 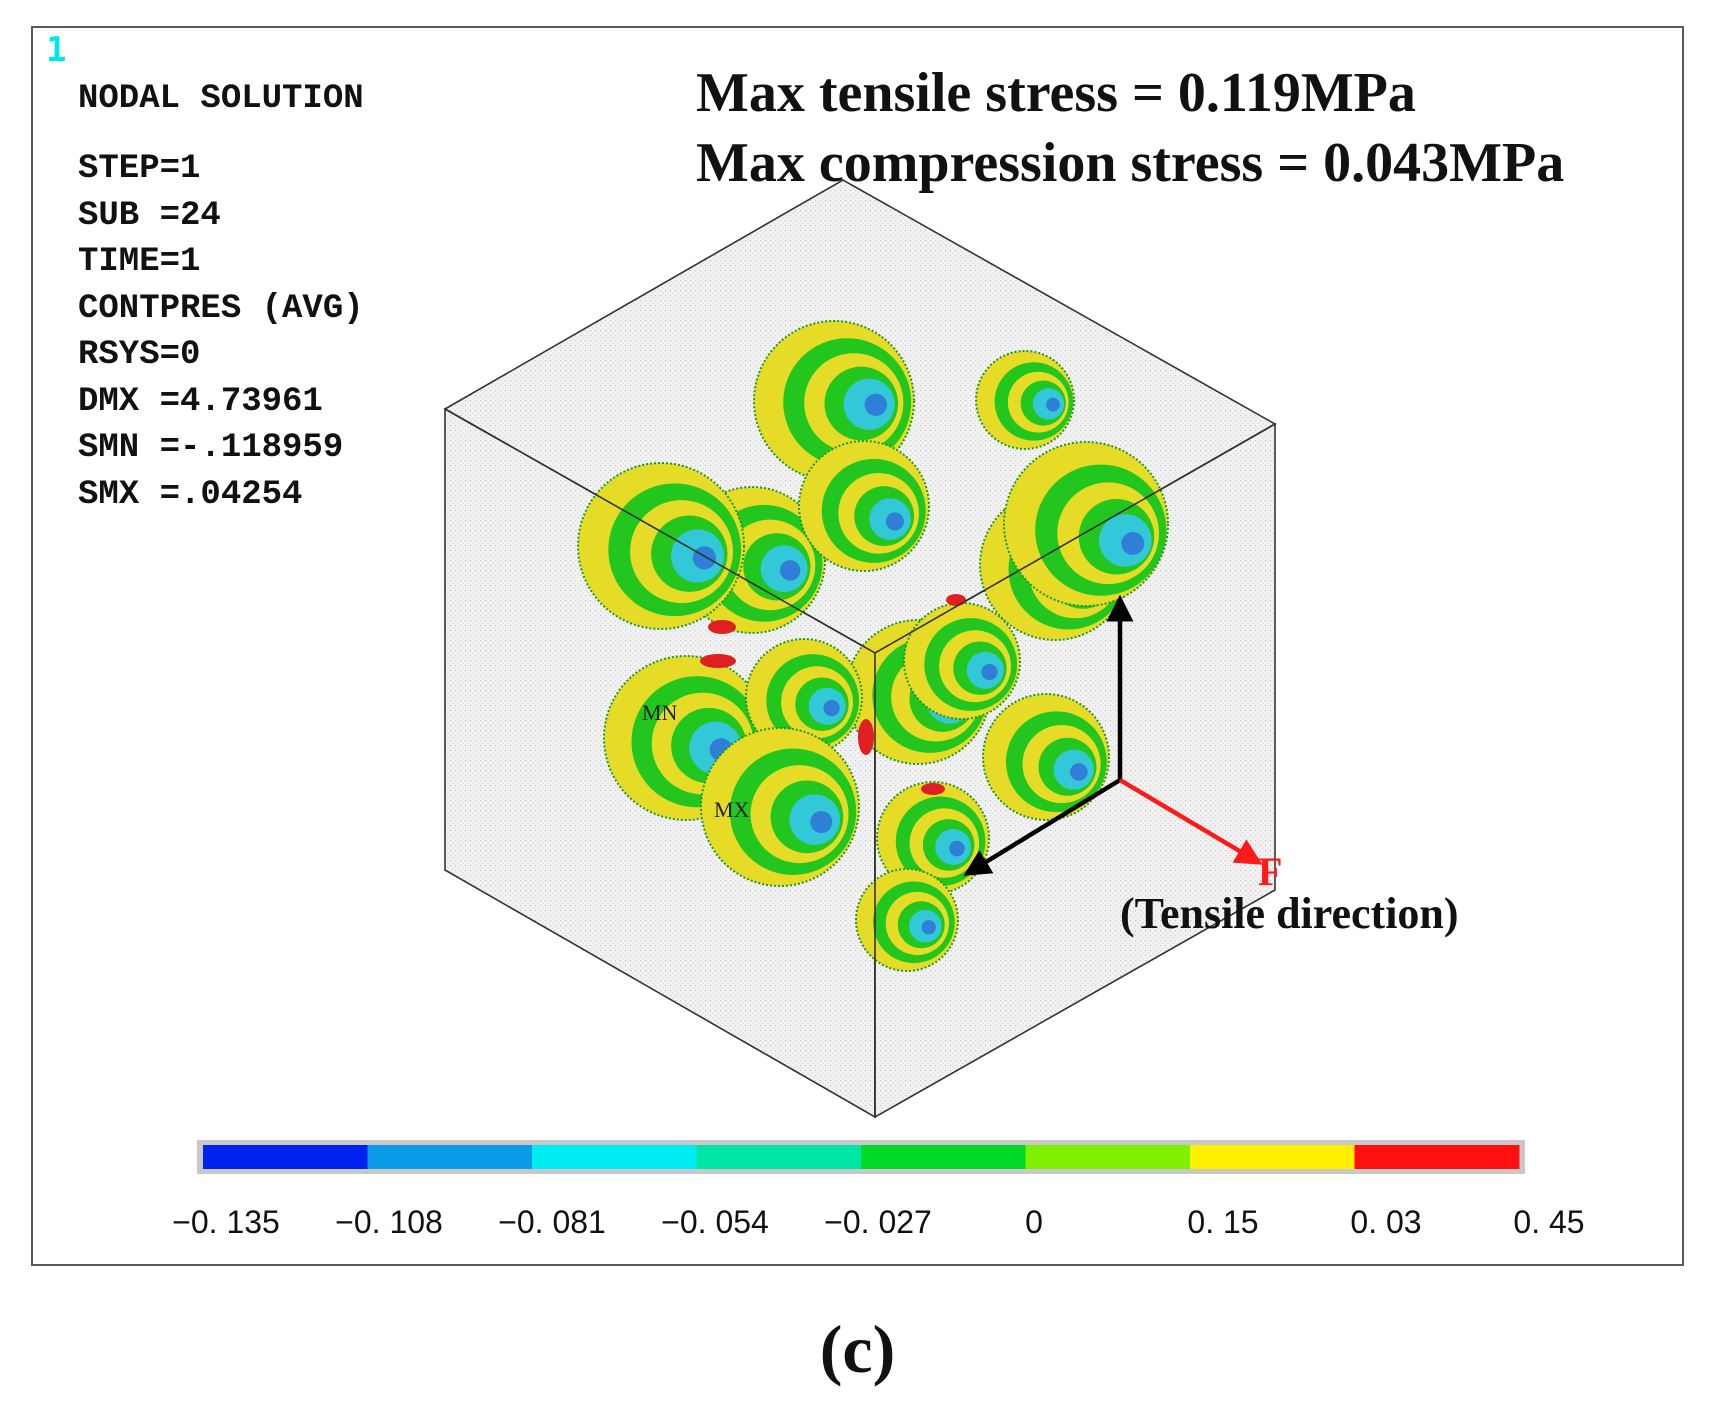 What do you see at coordinates (139, 169) in the screenshot?
I see `info-step: STEP=1` at bounding box center [139, 169].